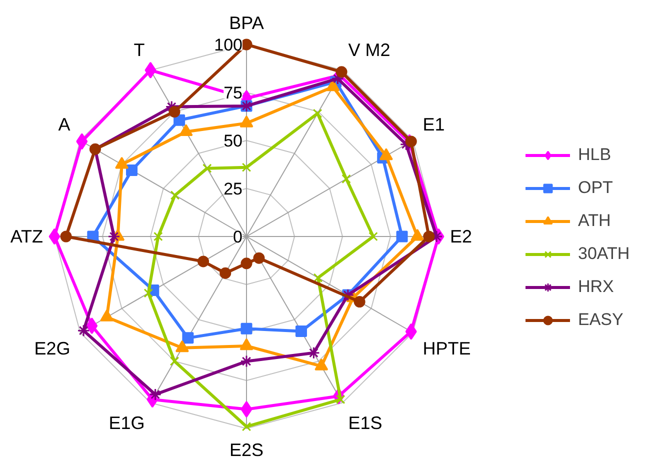 The height and width of the screenshot is (458, 658). Describe the element at coordinates (233, 189) in the screenshot. I see `y-tick-label: 25` at that location.